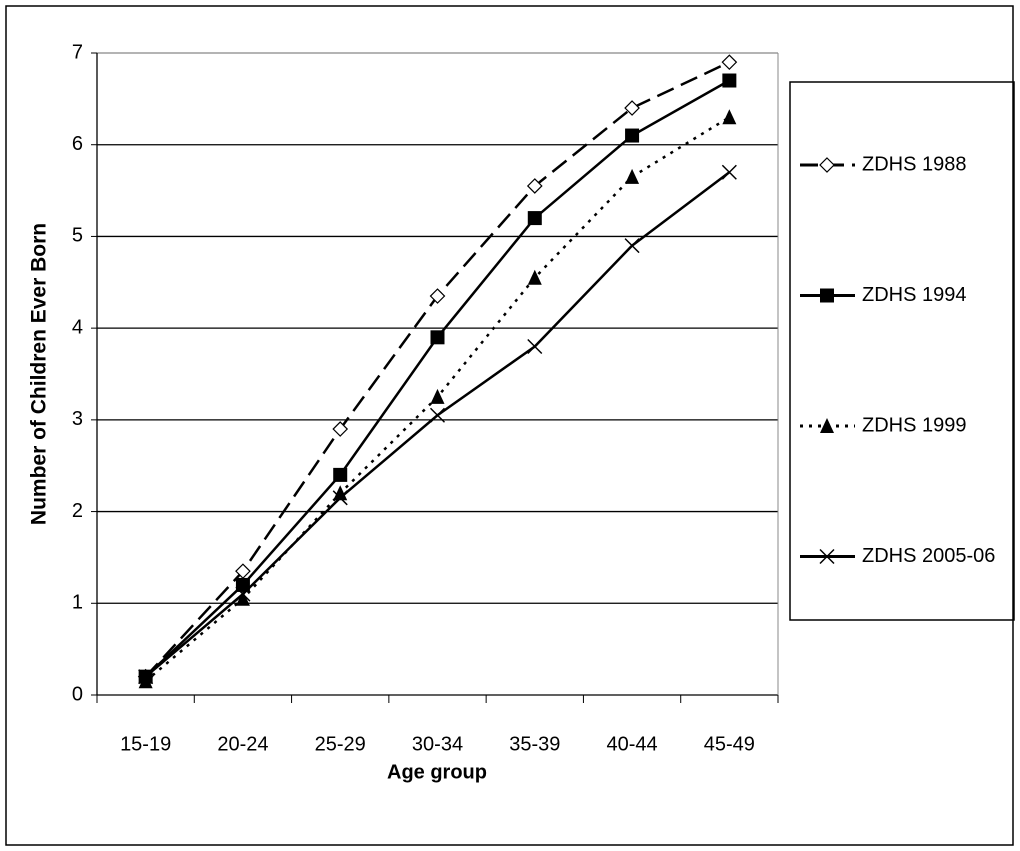 The image size is (1020, 851). I want to click on legend-label: ZDHS 2005-06, so click(928, 556).